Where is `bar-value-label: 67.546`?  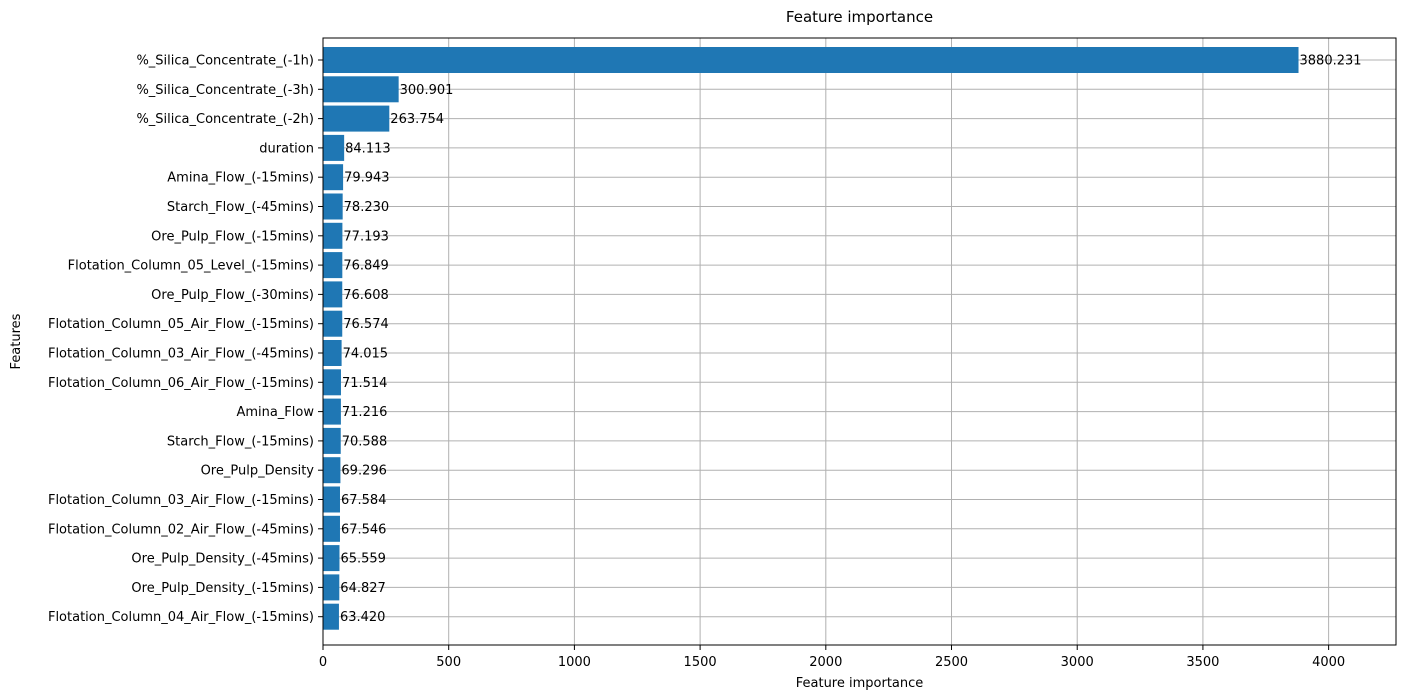
bar-value-label: 67.546 is located at coordinates (364, 529).